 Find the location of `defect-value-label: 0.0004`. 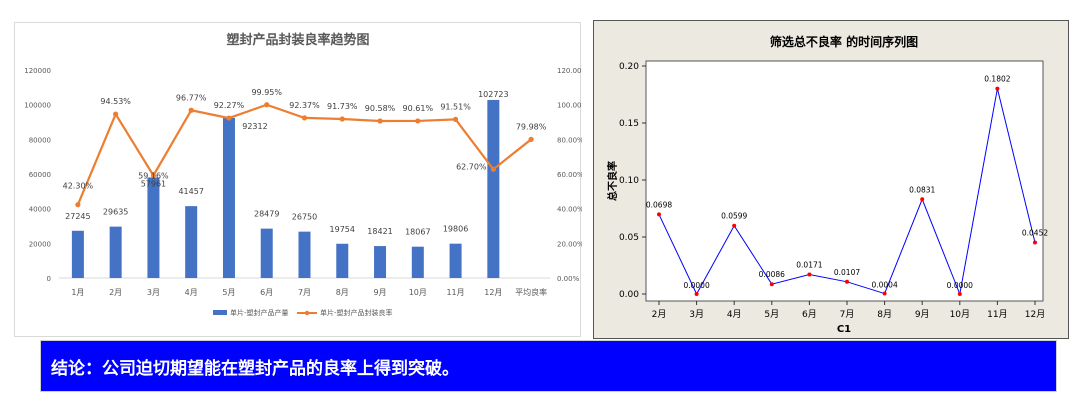

defect-value-label: 0.0004 is located at coordinates (884, 285).